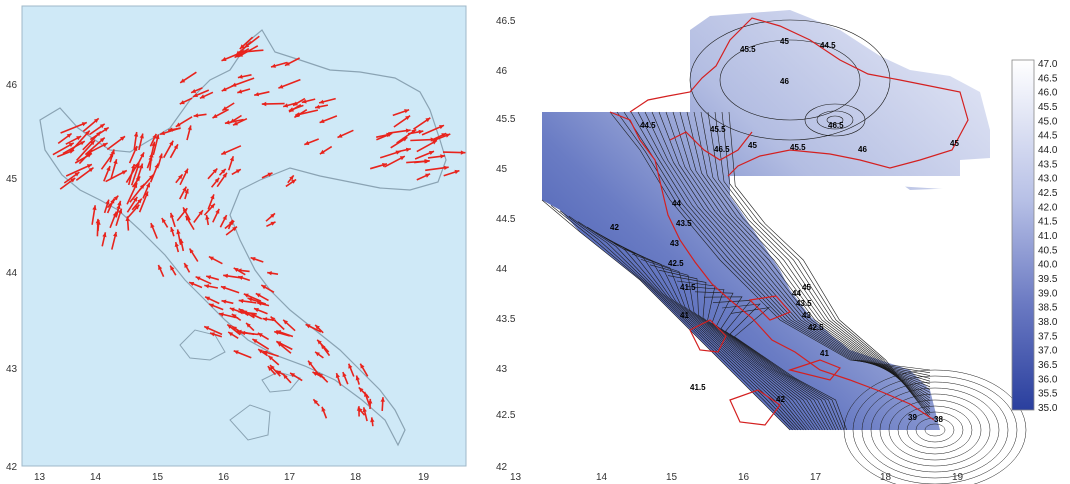 This screenshot has height=484, width=1070. I want to click on x-tick-label: 14, so click(96, 477).